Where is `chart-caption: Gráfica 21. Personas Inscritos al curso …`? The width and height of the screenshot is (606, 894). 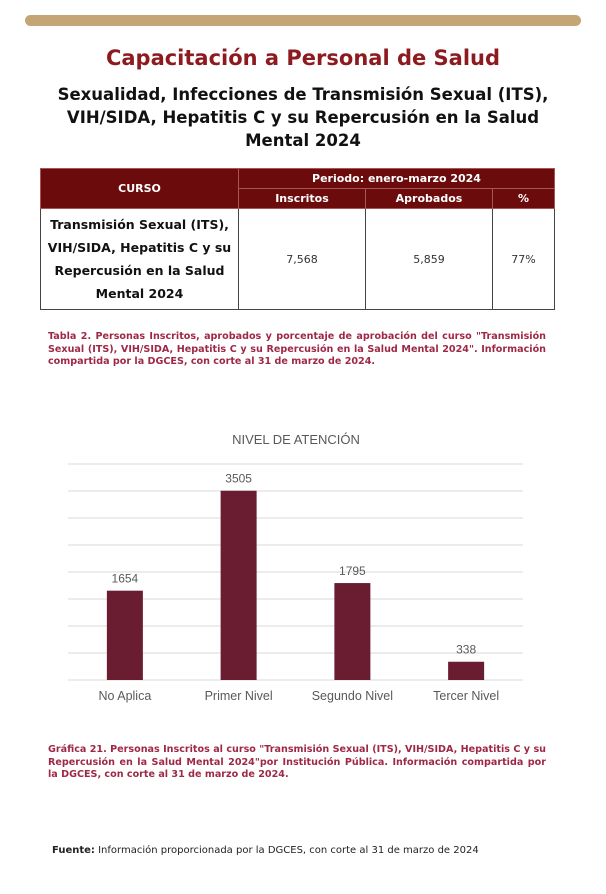
chart-caption: Gráfica 21. Personas Inscritos al curso … is located at coordinates (297, 762).